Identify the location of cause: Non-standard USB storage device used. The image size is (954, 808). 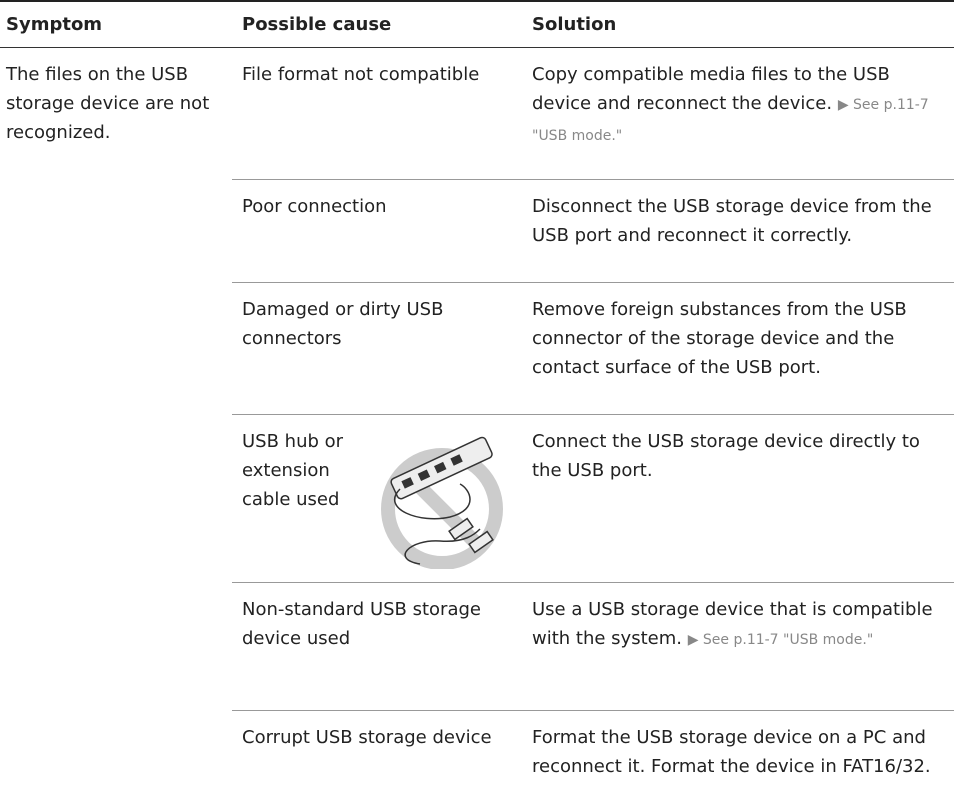
(377, 646).